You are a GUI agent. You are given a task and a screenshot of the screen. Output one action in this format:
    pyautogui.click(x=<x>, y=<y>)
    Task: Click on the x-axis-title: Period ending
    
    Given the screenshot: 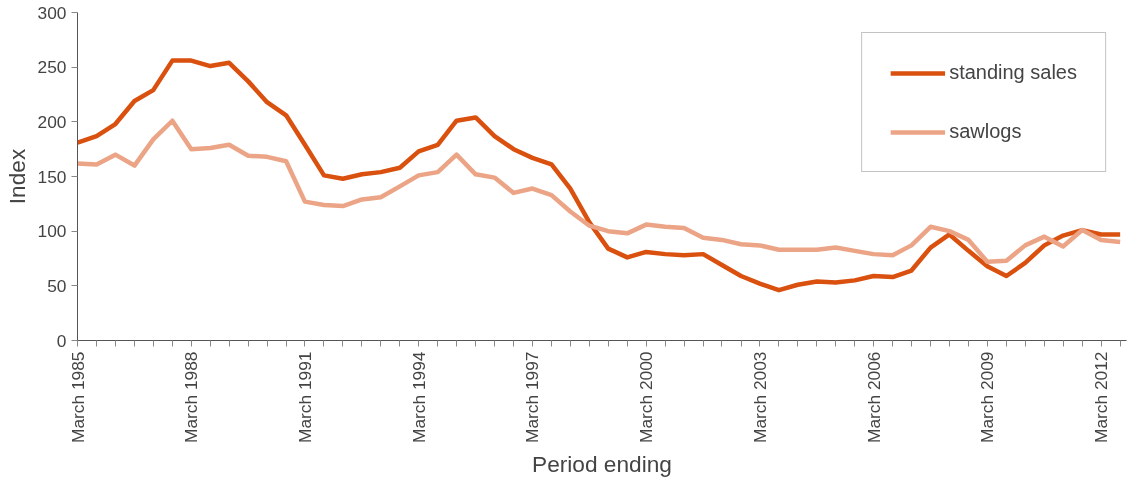 What is the action you would take?
    pyautogui.click(x=602, y=464)
    